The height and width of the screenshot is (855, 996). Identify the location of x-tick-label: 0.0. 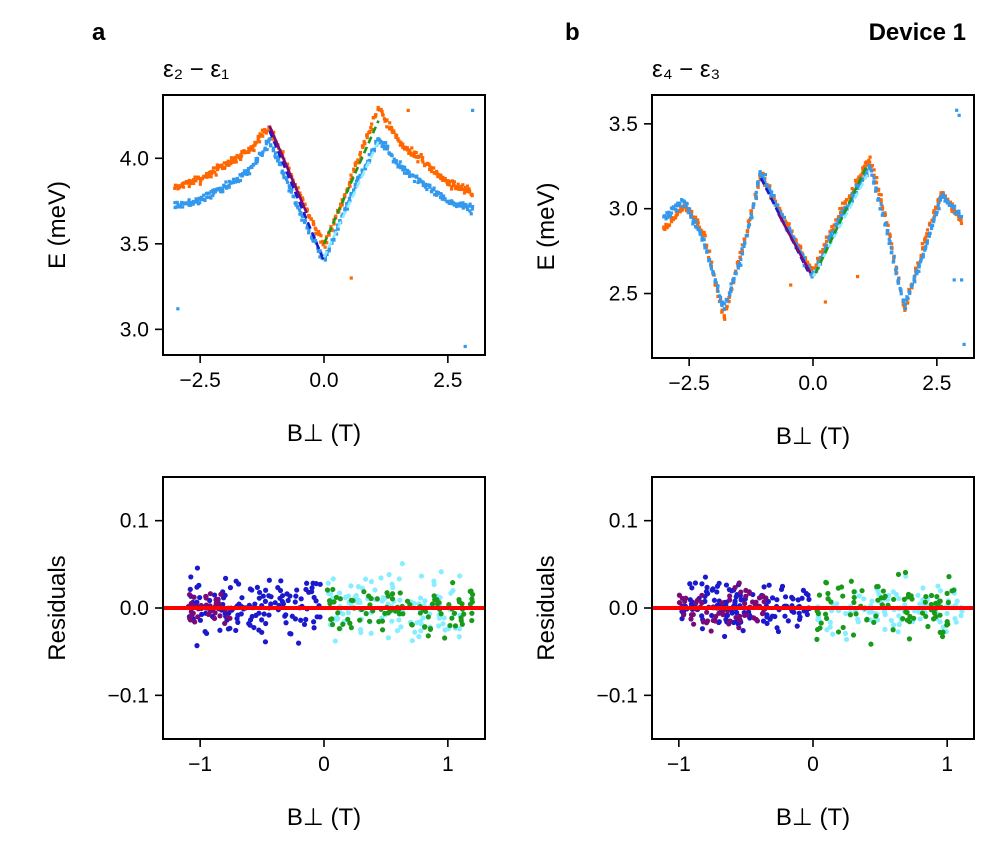
(812, 383).